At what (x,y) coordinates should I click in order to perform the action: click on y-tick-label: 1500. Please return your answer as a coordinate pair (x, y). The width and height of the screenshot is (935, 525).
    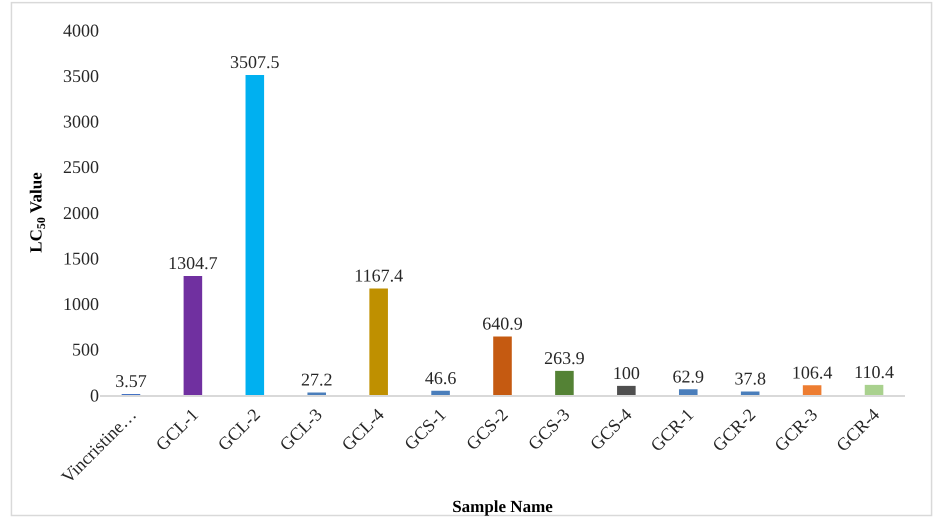
    Looking at the image, I should click on (81, 258).